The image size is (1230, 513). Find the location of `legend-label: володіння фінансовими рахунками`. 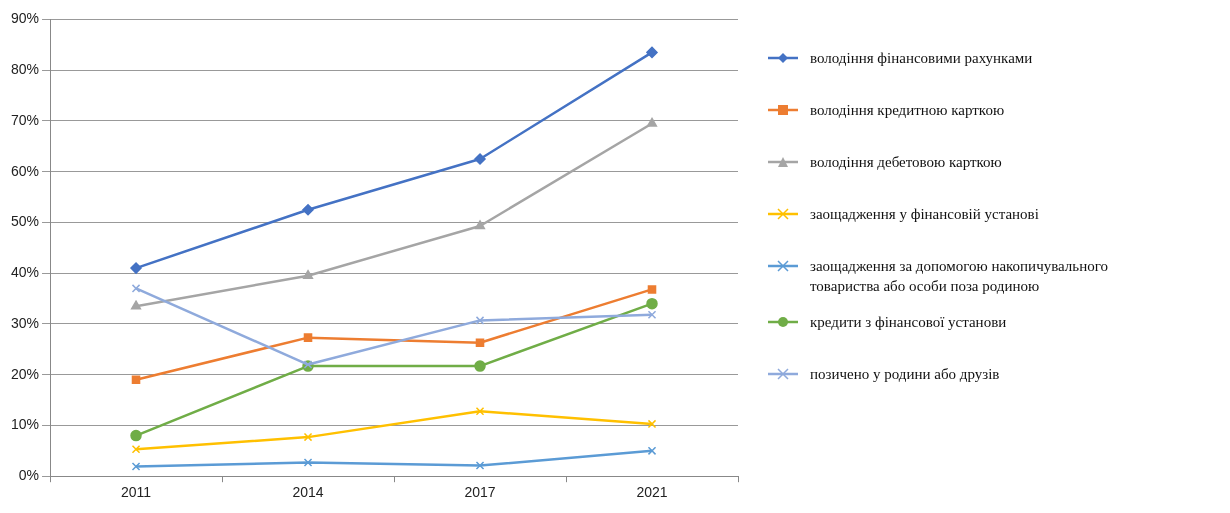

legend-label: володіння фінансовими рахунками is located at coordinates (921, 58).